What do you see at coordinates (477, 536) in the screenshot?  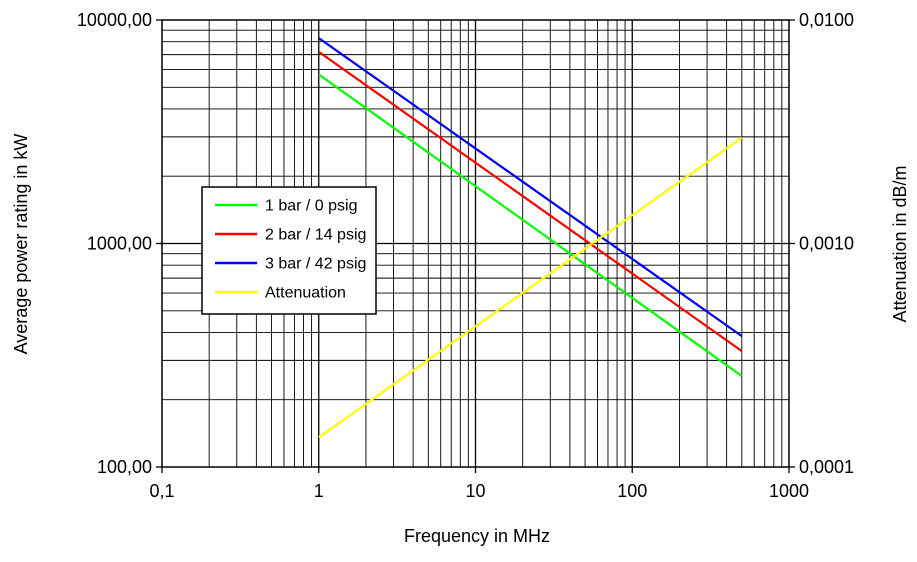 I see `x-axis-title: Frequency in MHz` at bounding box center [477, 536].